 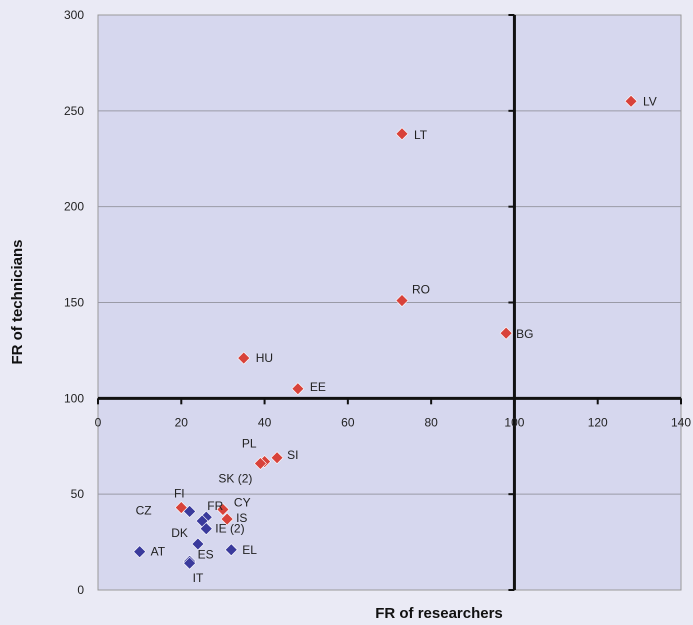 I want to click on point-label: DK, so click(x=179, y=533).